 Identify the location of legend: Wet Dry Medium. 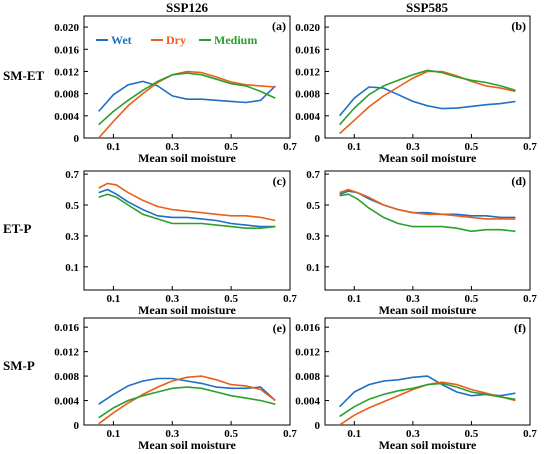
(176, 40).